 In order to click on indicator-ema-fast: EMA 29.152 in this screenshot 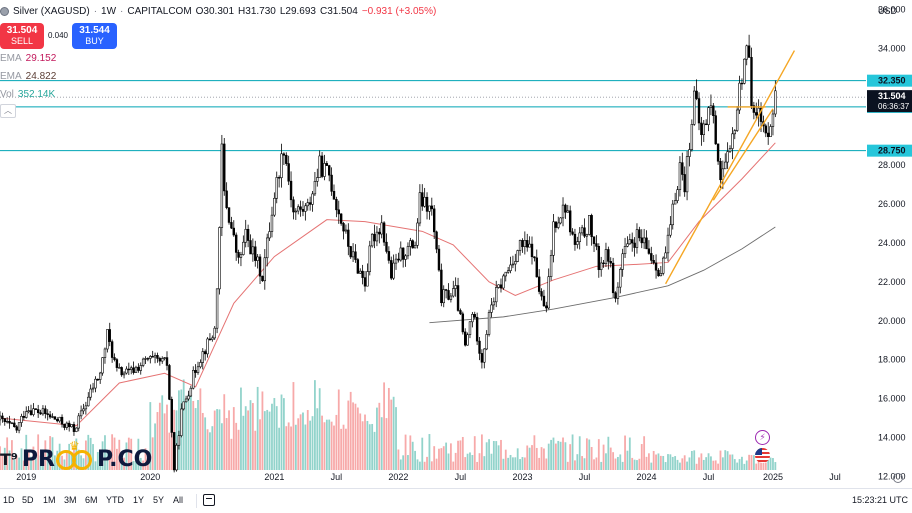, I will do `click(28, 58)`.